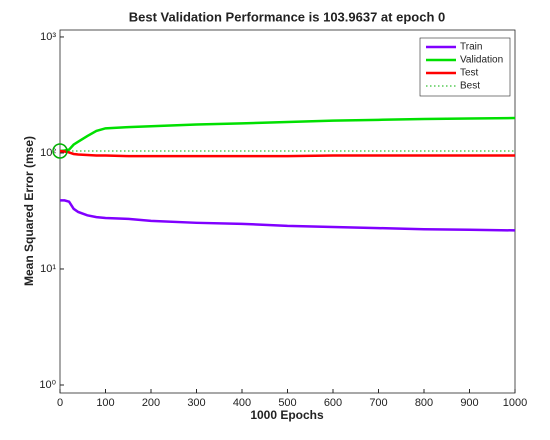 Image resolution: width=550 pixels, height=440 pixels. Describe the element at coordinates (48, 269) in the screenshot. I see `y-tick-label: 10¹` at that location.